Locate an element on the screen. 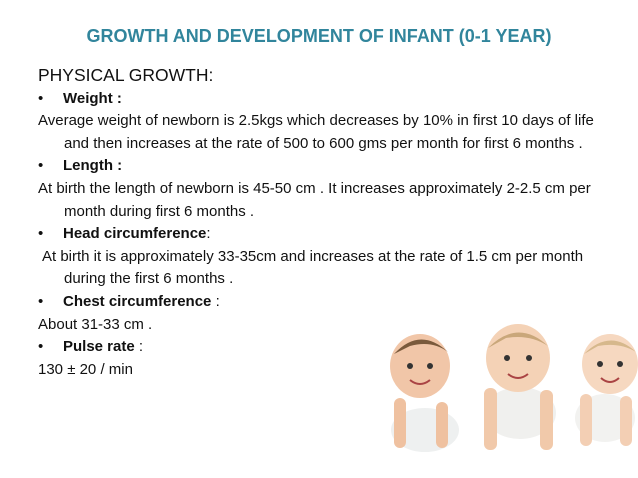 The height and width of the screenshot is (478, 638). bullet-item: Pulse rate : is located at coordinates (323, 347).